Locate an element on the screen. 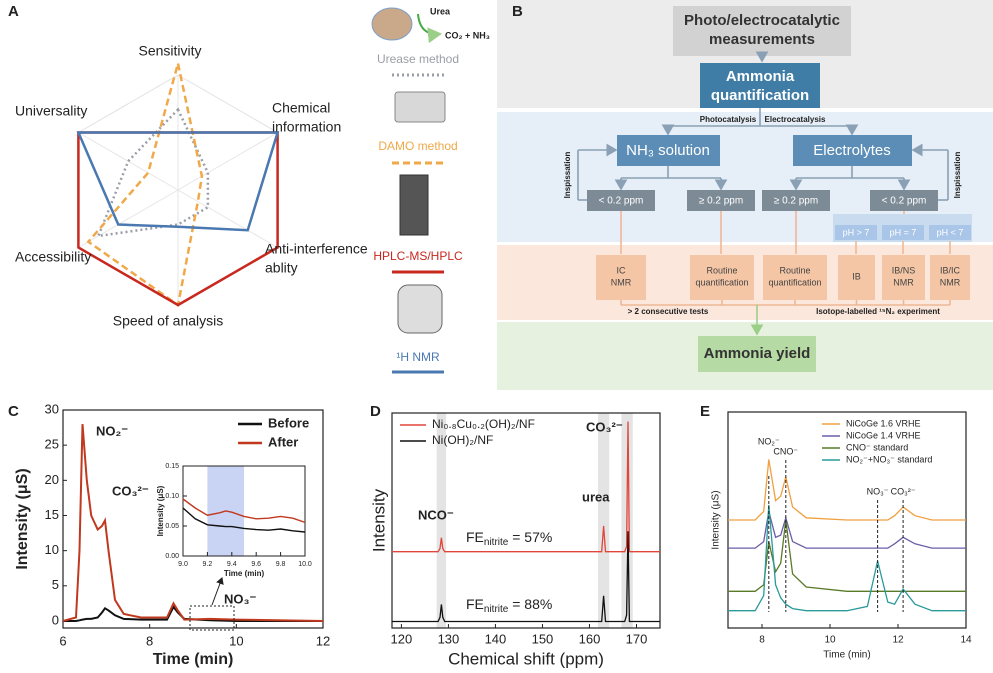 The height and width of the screenshot is (673, 993). x-tick-label: 9.0 is located at coordinates (183, 564).